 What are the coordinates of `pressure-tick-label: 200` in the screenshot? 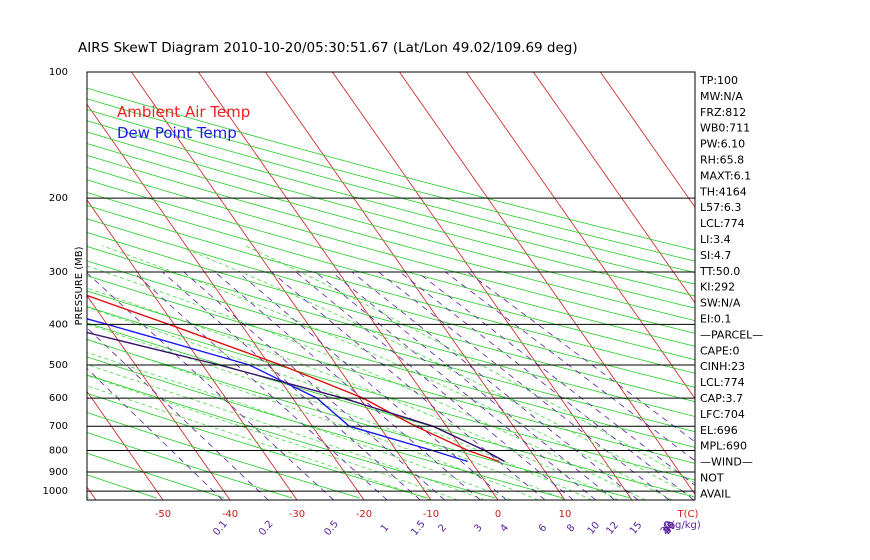 It's located at (58, 198).